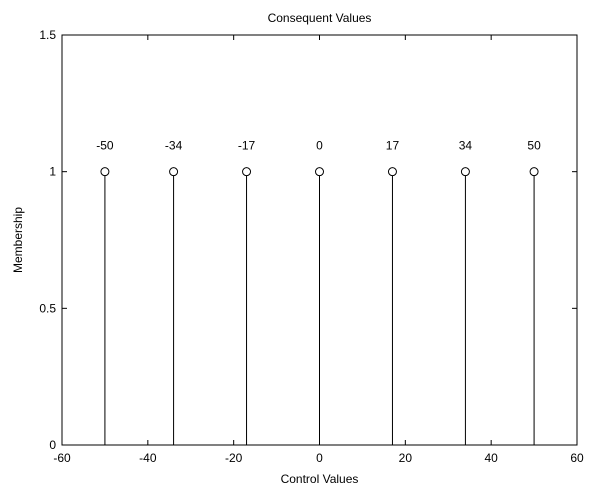 This screenshot has width=589, height=488. Describe the element at coordinates (234, 458) in the screenshot. I see `x-tick-label: -20` at that location.